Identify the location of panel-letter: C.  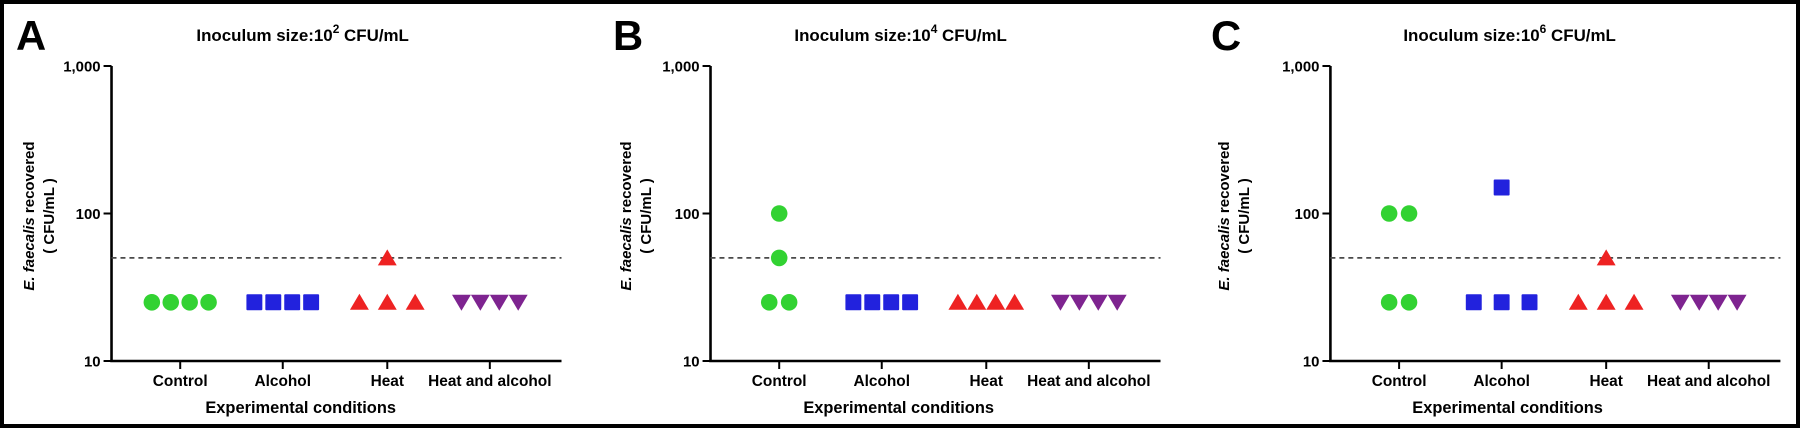
(1226, 35).